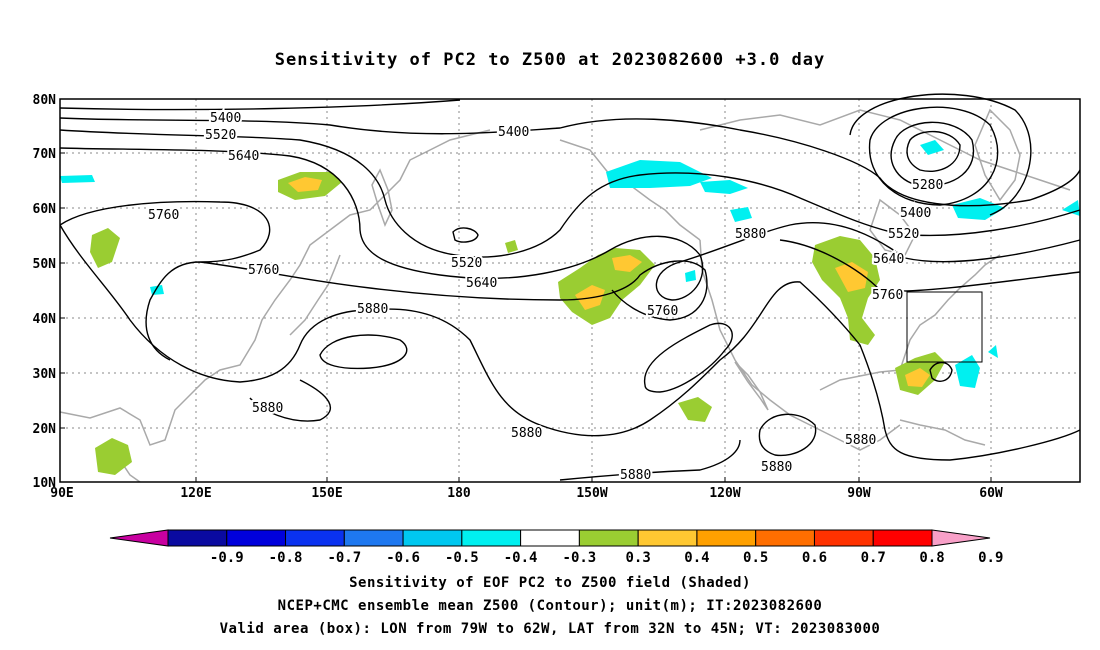  Describe the element at coordinates (326, 493) in the screenshot. I see `lon-label: 150E` at that location.